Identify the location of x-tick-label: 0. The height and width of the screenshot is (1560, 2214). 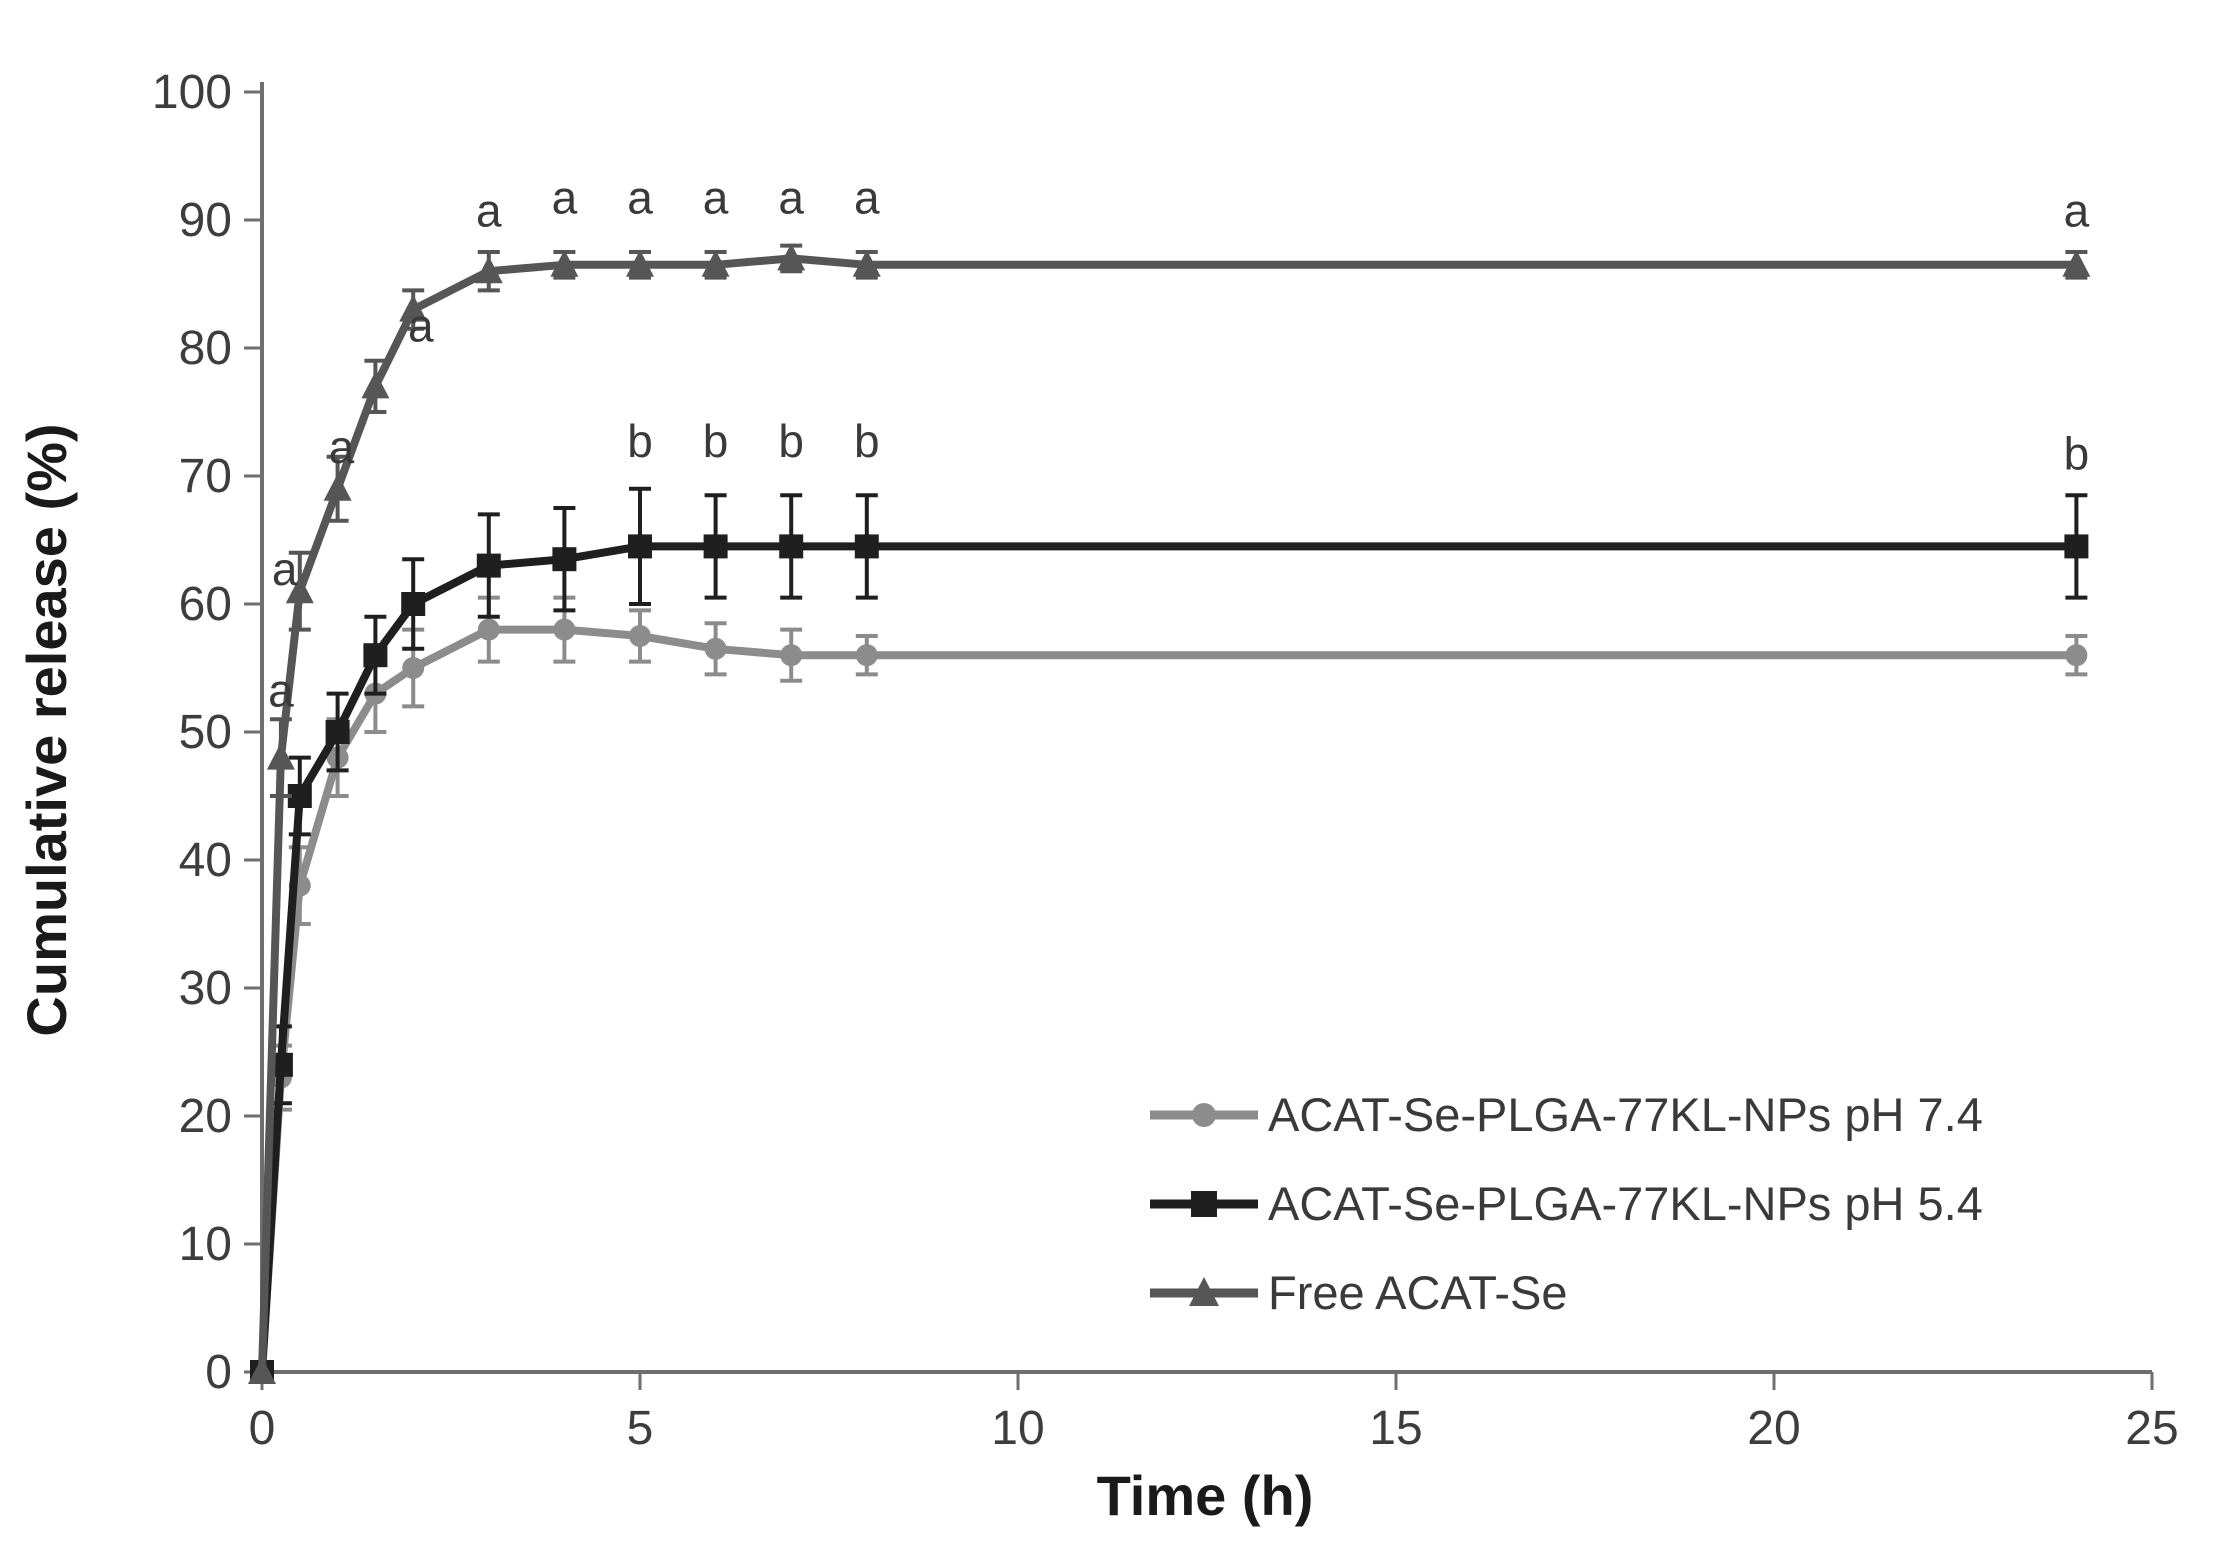
(262, 1428).